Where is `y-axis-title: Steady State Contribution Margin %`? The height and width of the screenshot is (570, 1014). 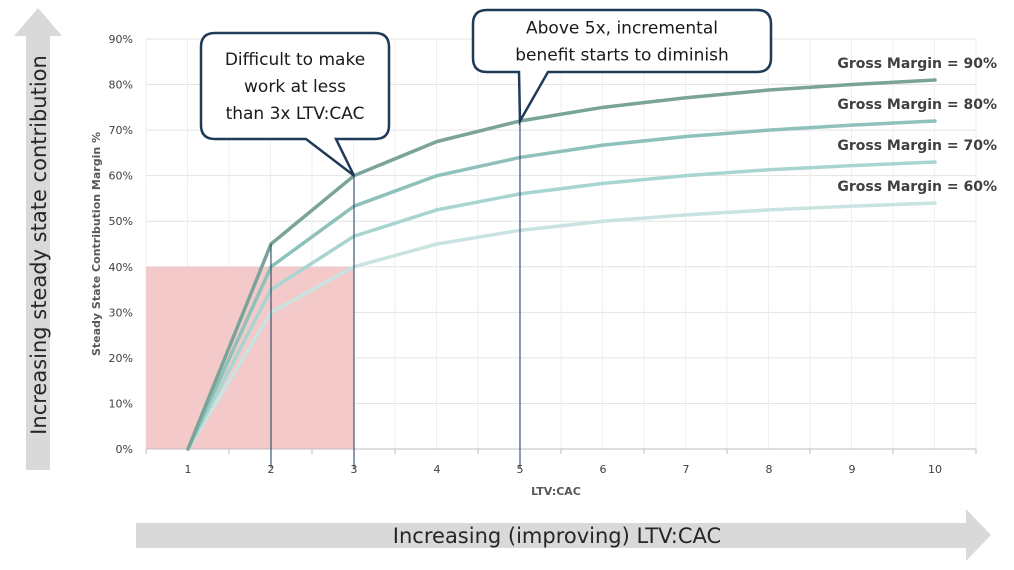
y-axis-title: Steady State Contribution Margin % is located at coordinates (96, 244).